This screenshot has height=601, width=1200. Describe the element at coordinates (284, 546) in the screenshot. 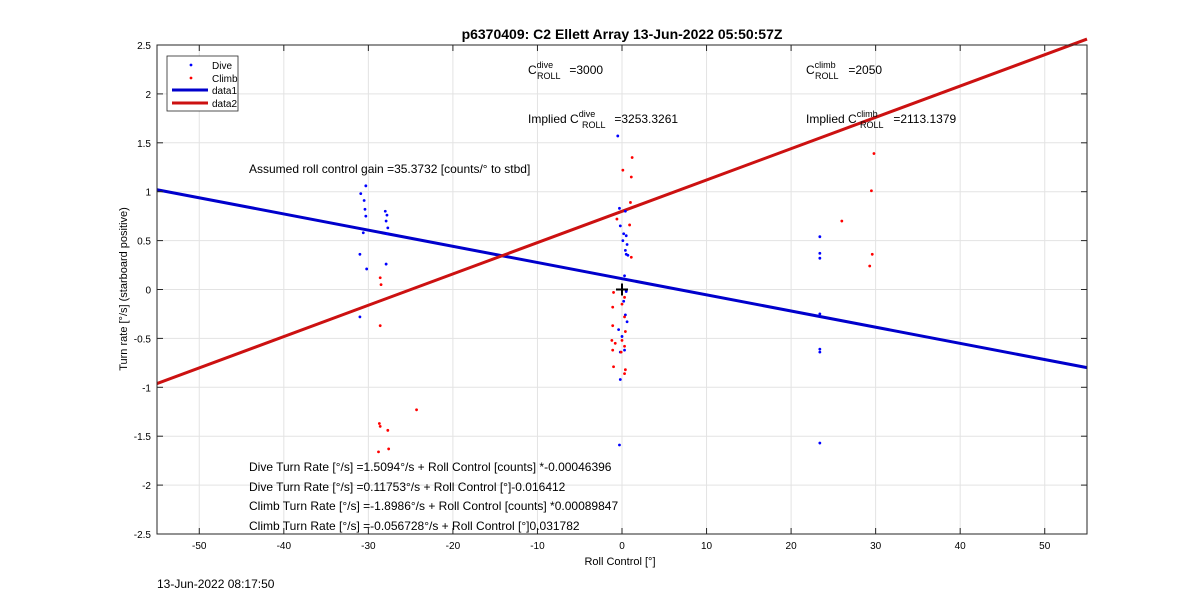

I see `x-tick-label: -40` at that location.